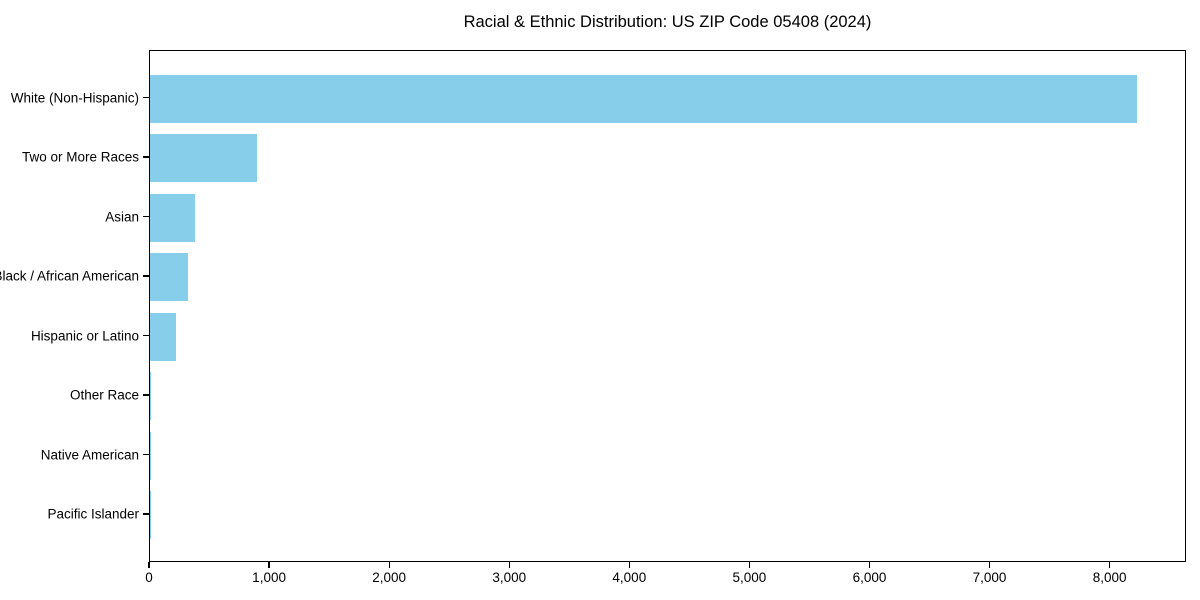  I want to click on y-tick-asian, so click(146, 216).